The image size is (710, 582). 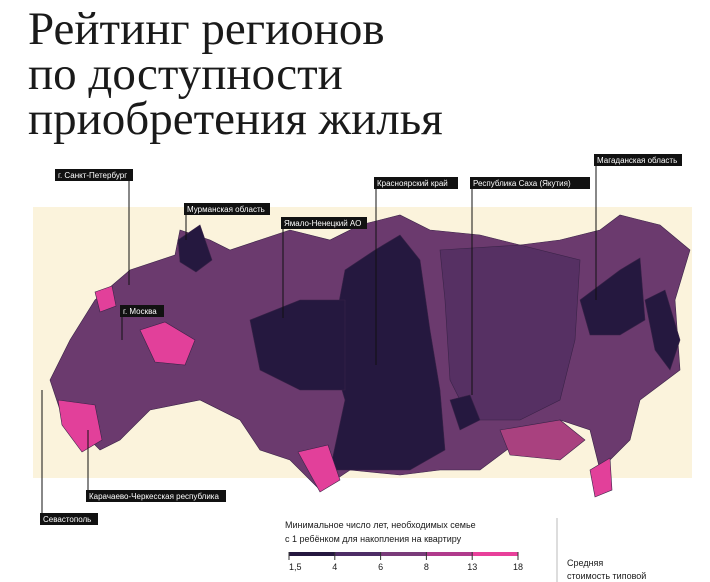 What do you see at coordinates (380, 525) in the screenshot?
I see `legend-title: Минимальное число лет, необходимых семье` at bounding box center [380, 525].